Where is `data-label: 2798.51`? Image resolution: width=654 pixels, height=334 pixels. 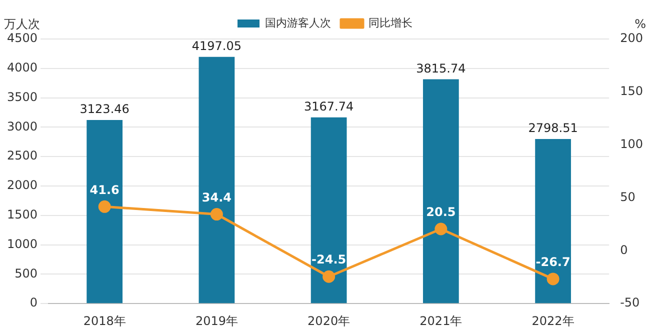
data-label: 2798.51 is located at coordinates (553, 128).